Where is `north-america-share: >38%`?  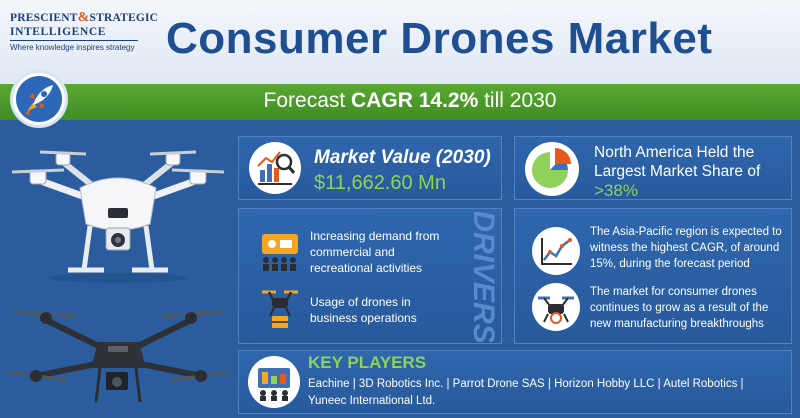 north-america-share: >38% is located at coordinates (616, 190).